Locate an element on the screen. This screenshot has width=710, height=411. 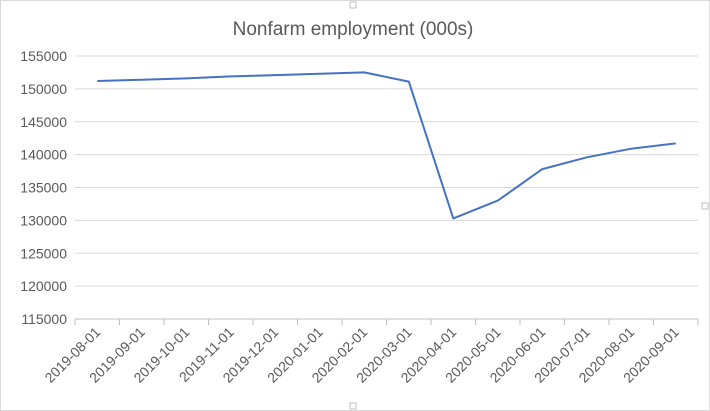
y-tick-label: 130000 is located at coordinates (43, 220).